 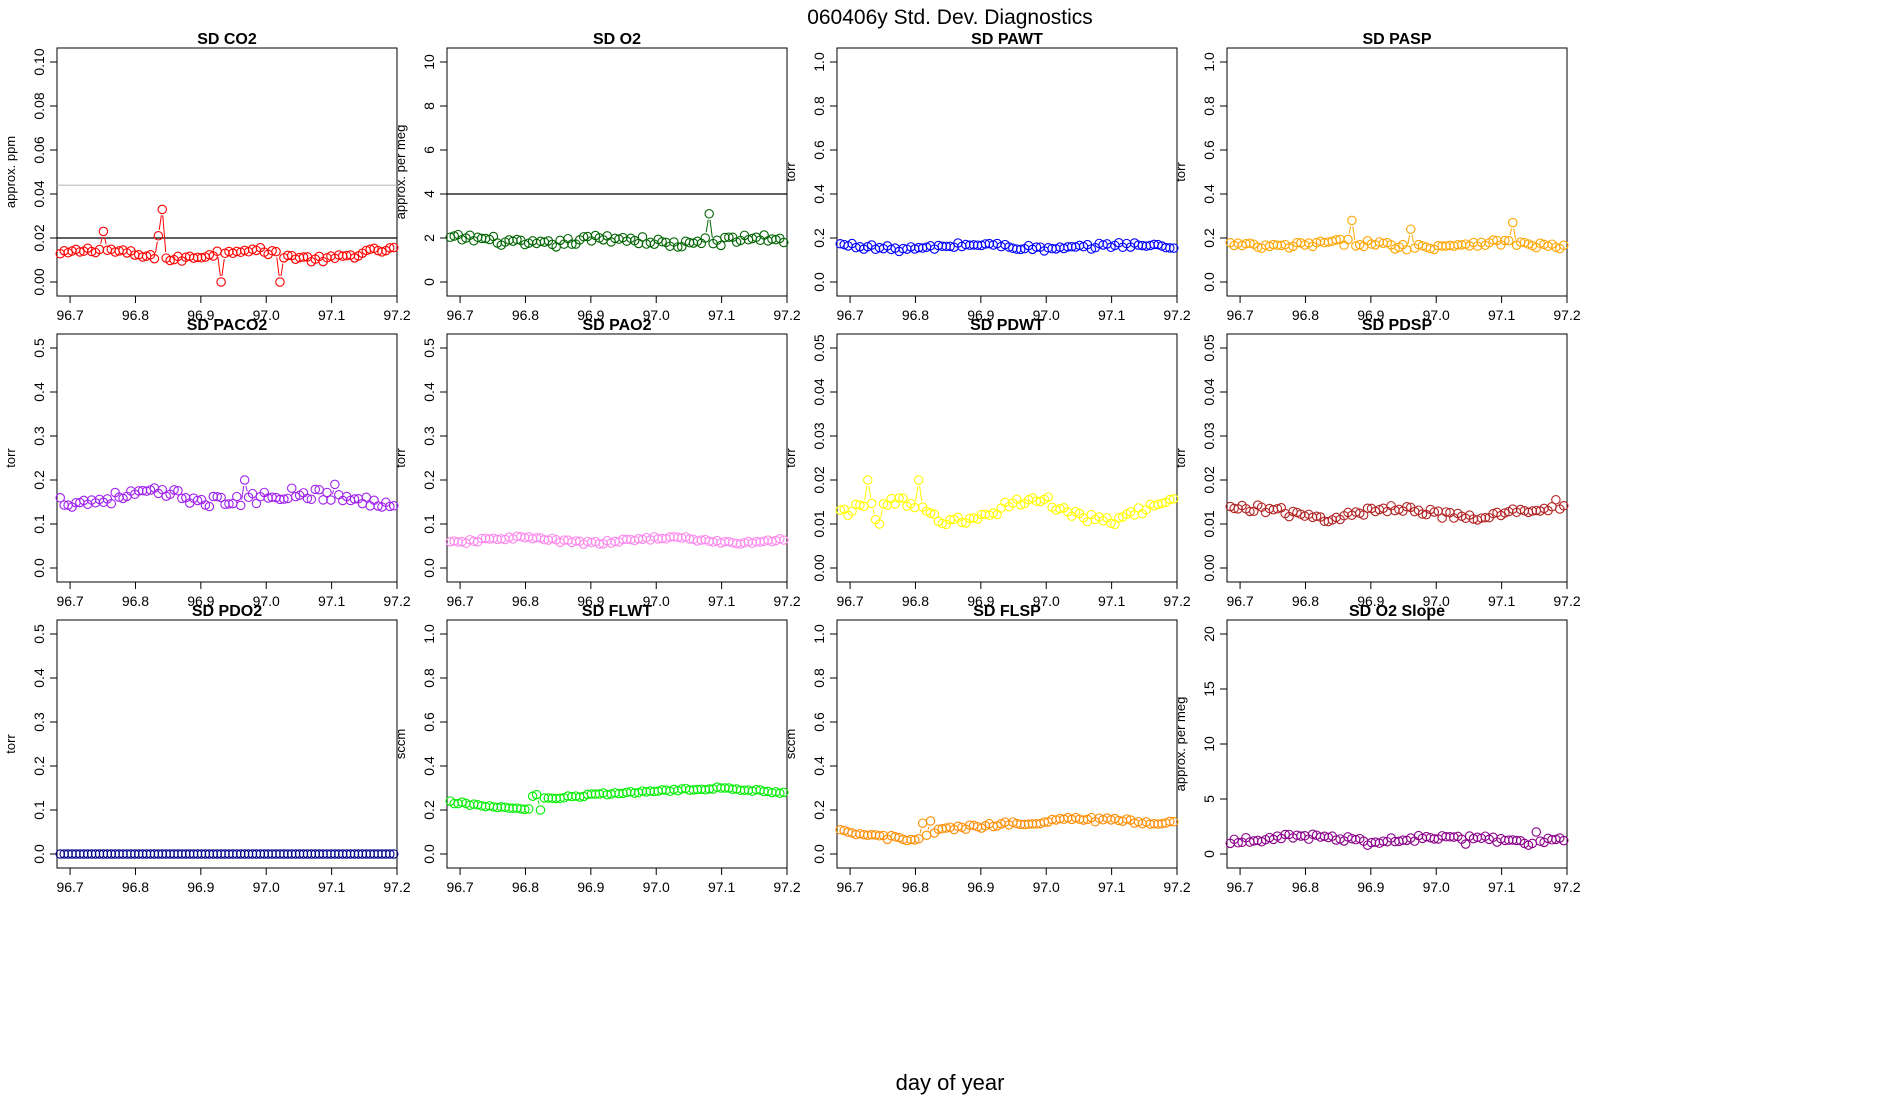 What do you see at coordinates (39, 348) in the screenshot?
I see `y-tick-label: 0.5` at bounding box center [39, 348].